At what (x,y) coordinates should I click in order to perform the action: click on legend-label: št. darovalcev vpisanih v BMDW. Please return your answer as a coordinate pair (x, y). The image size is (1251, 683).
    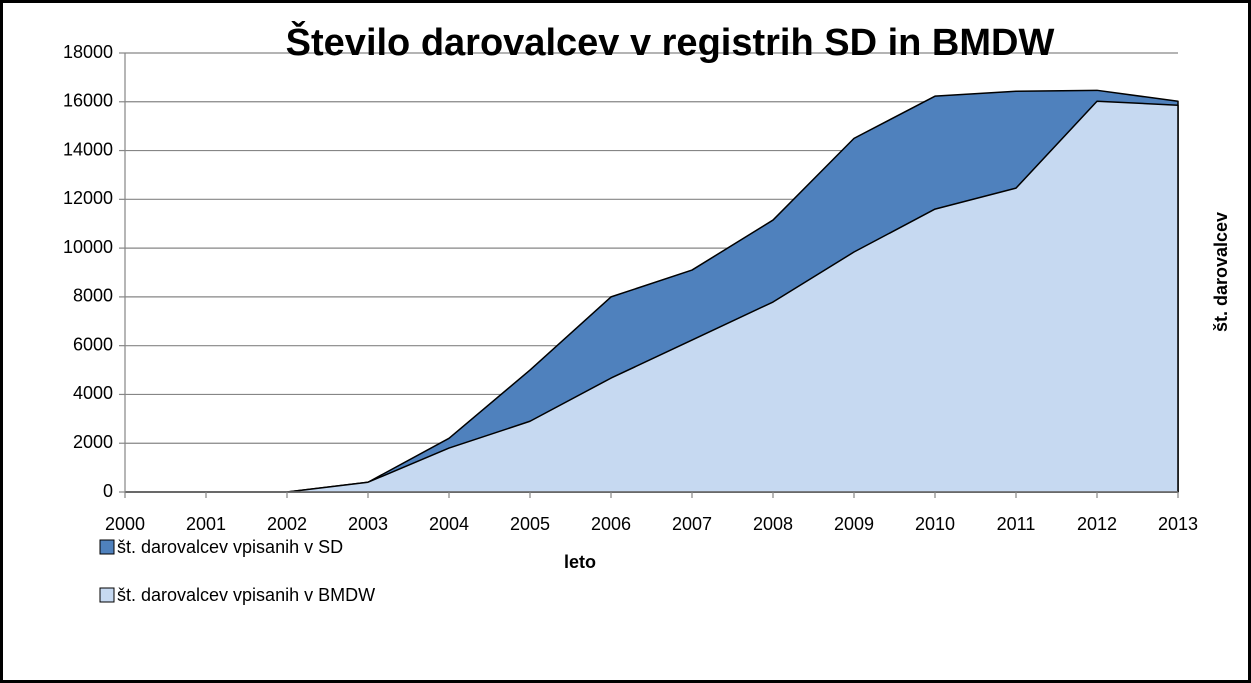
    Looking at the image, I should click on (246, 595).